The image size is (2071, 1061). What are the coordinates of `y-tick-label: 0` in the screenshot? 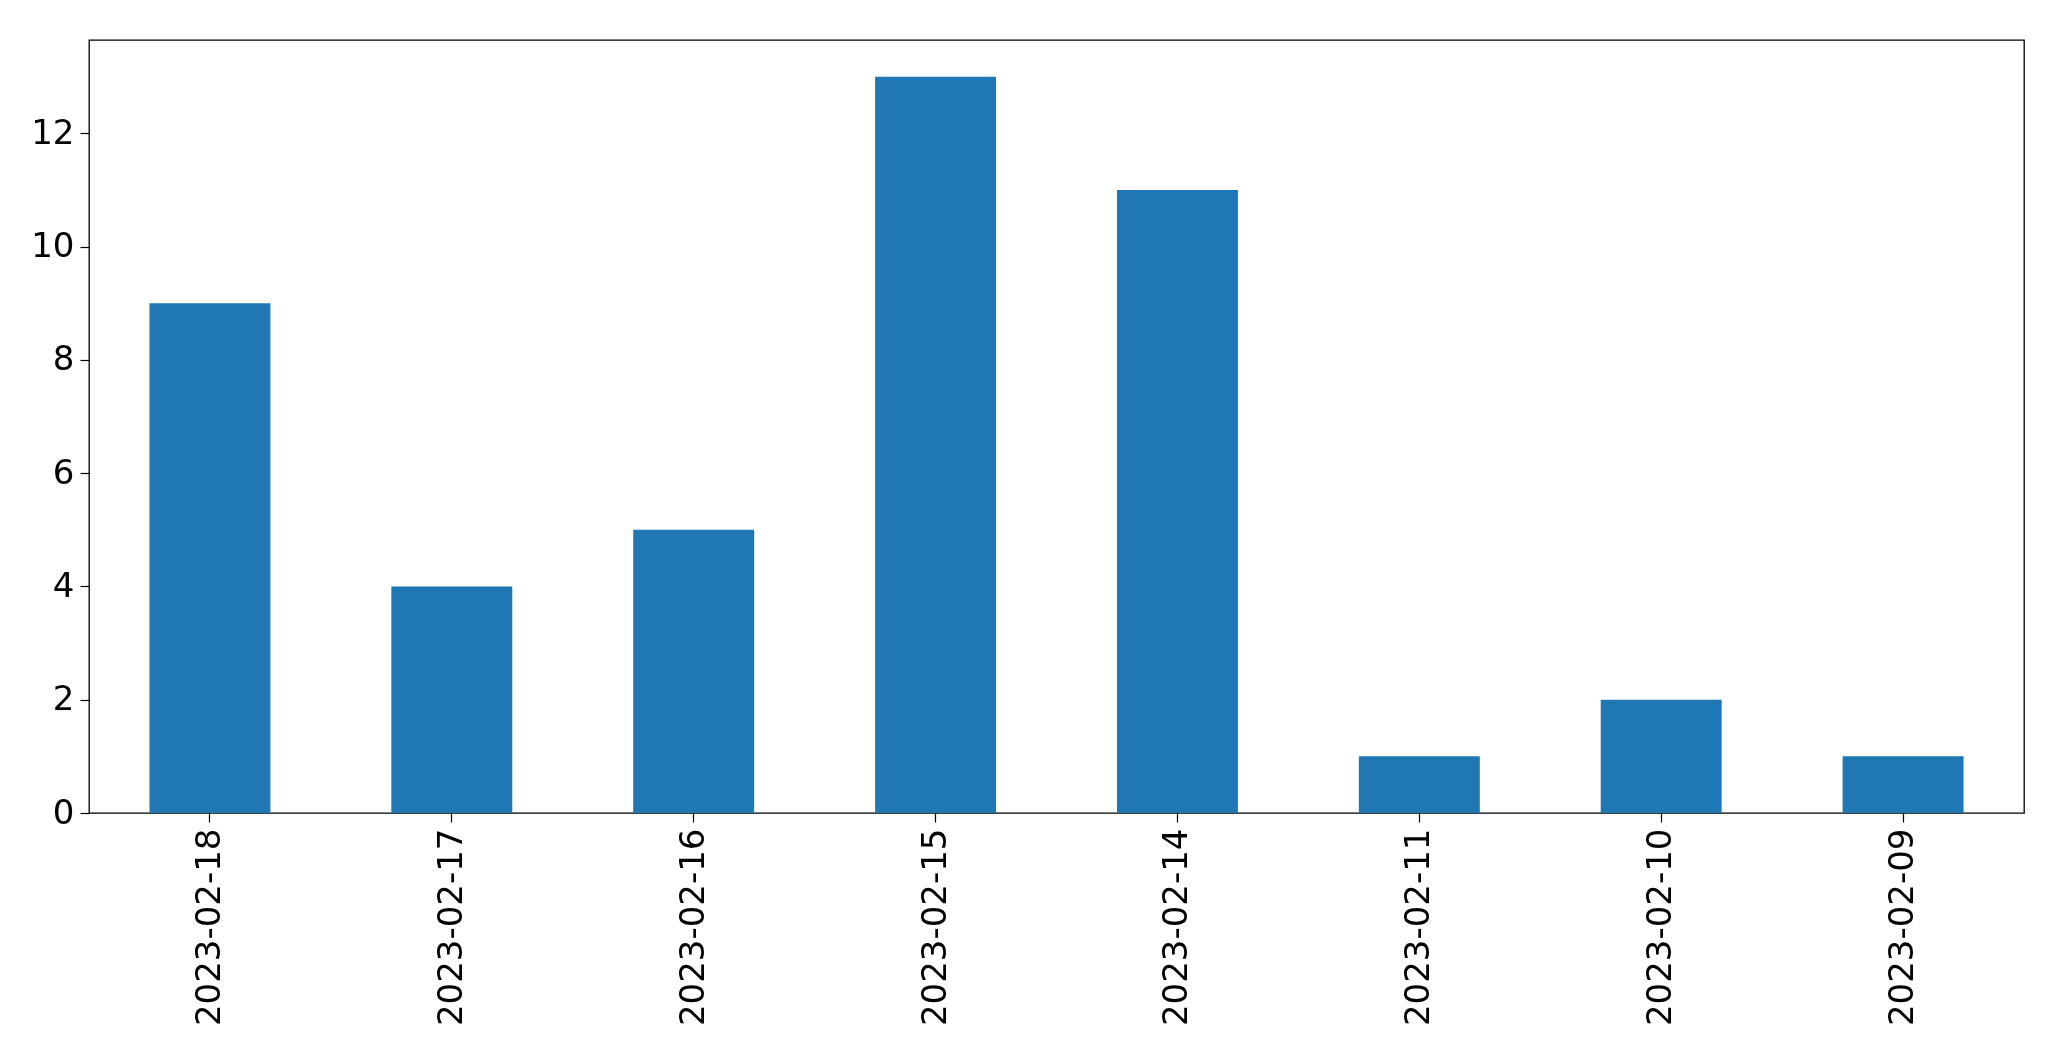 It's located at (63, 811).